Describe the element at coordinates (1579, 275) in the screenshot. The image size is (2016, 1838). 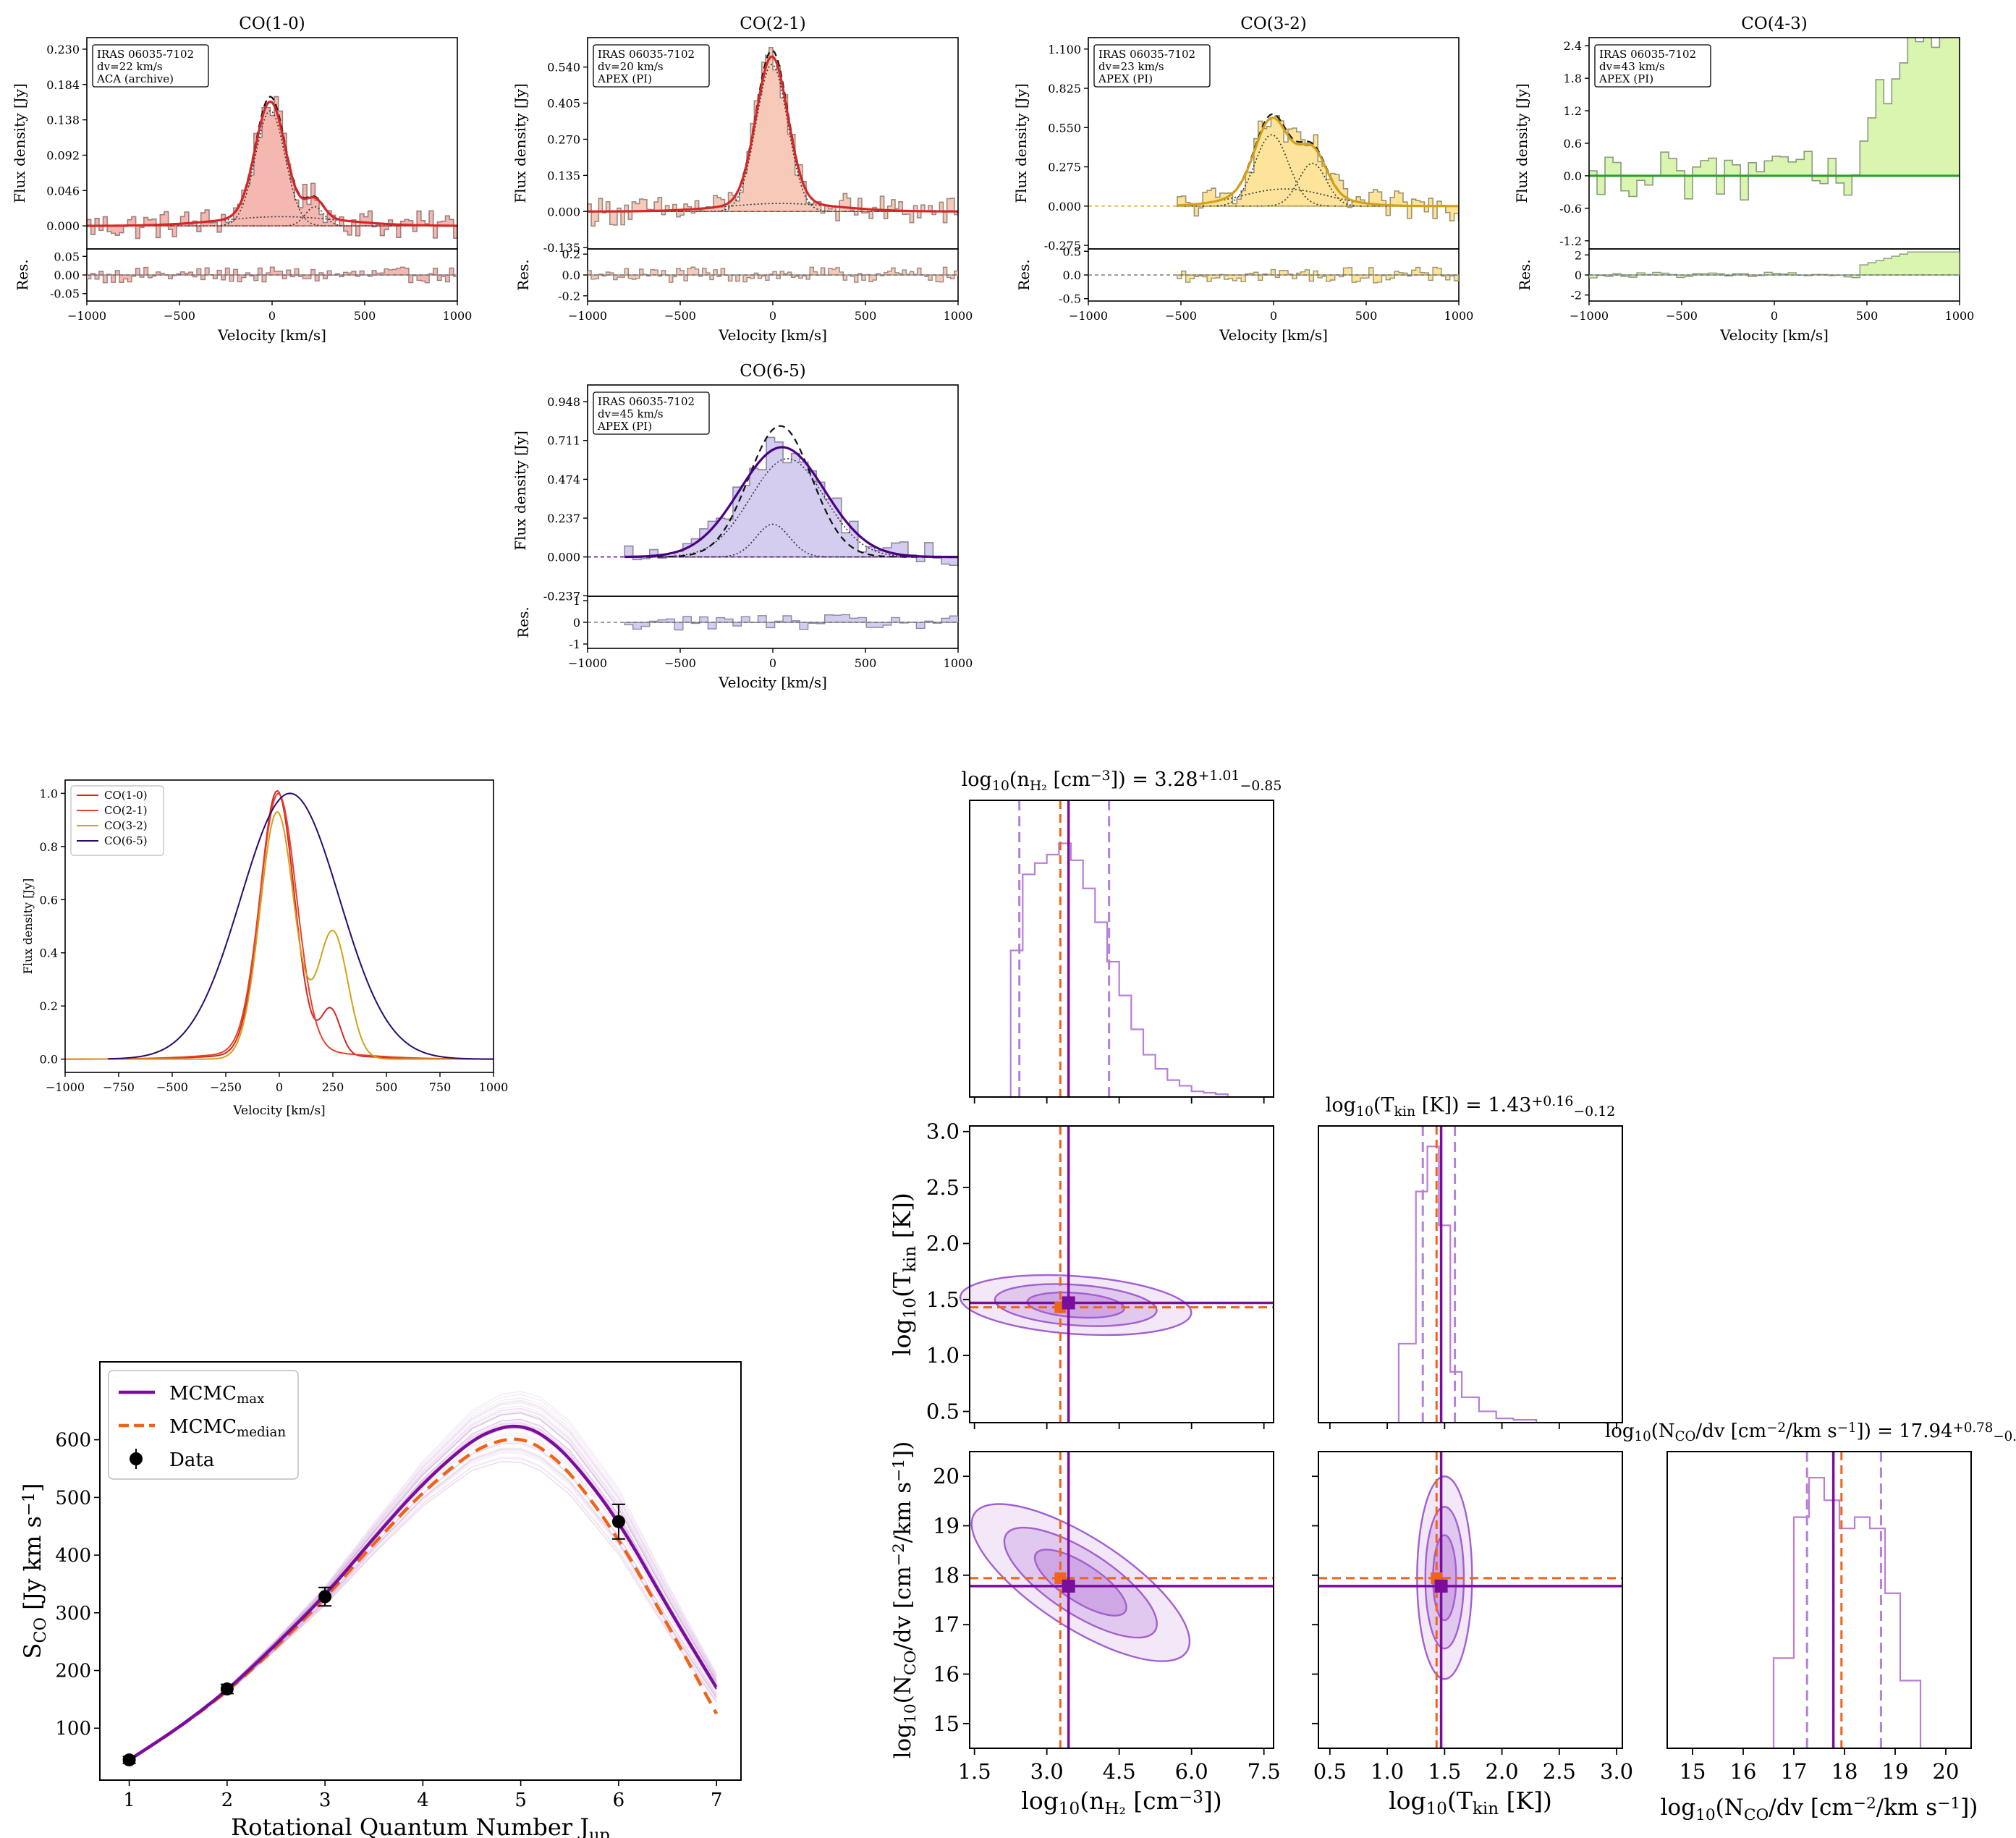
I see `res-tick-label: 0` at that location.